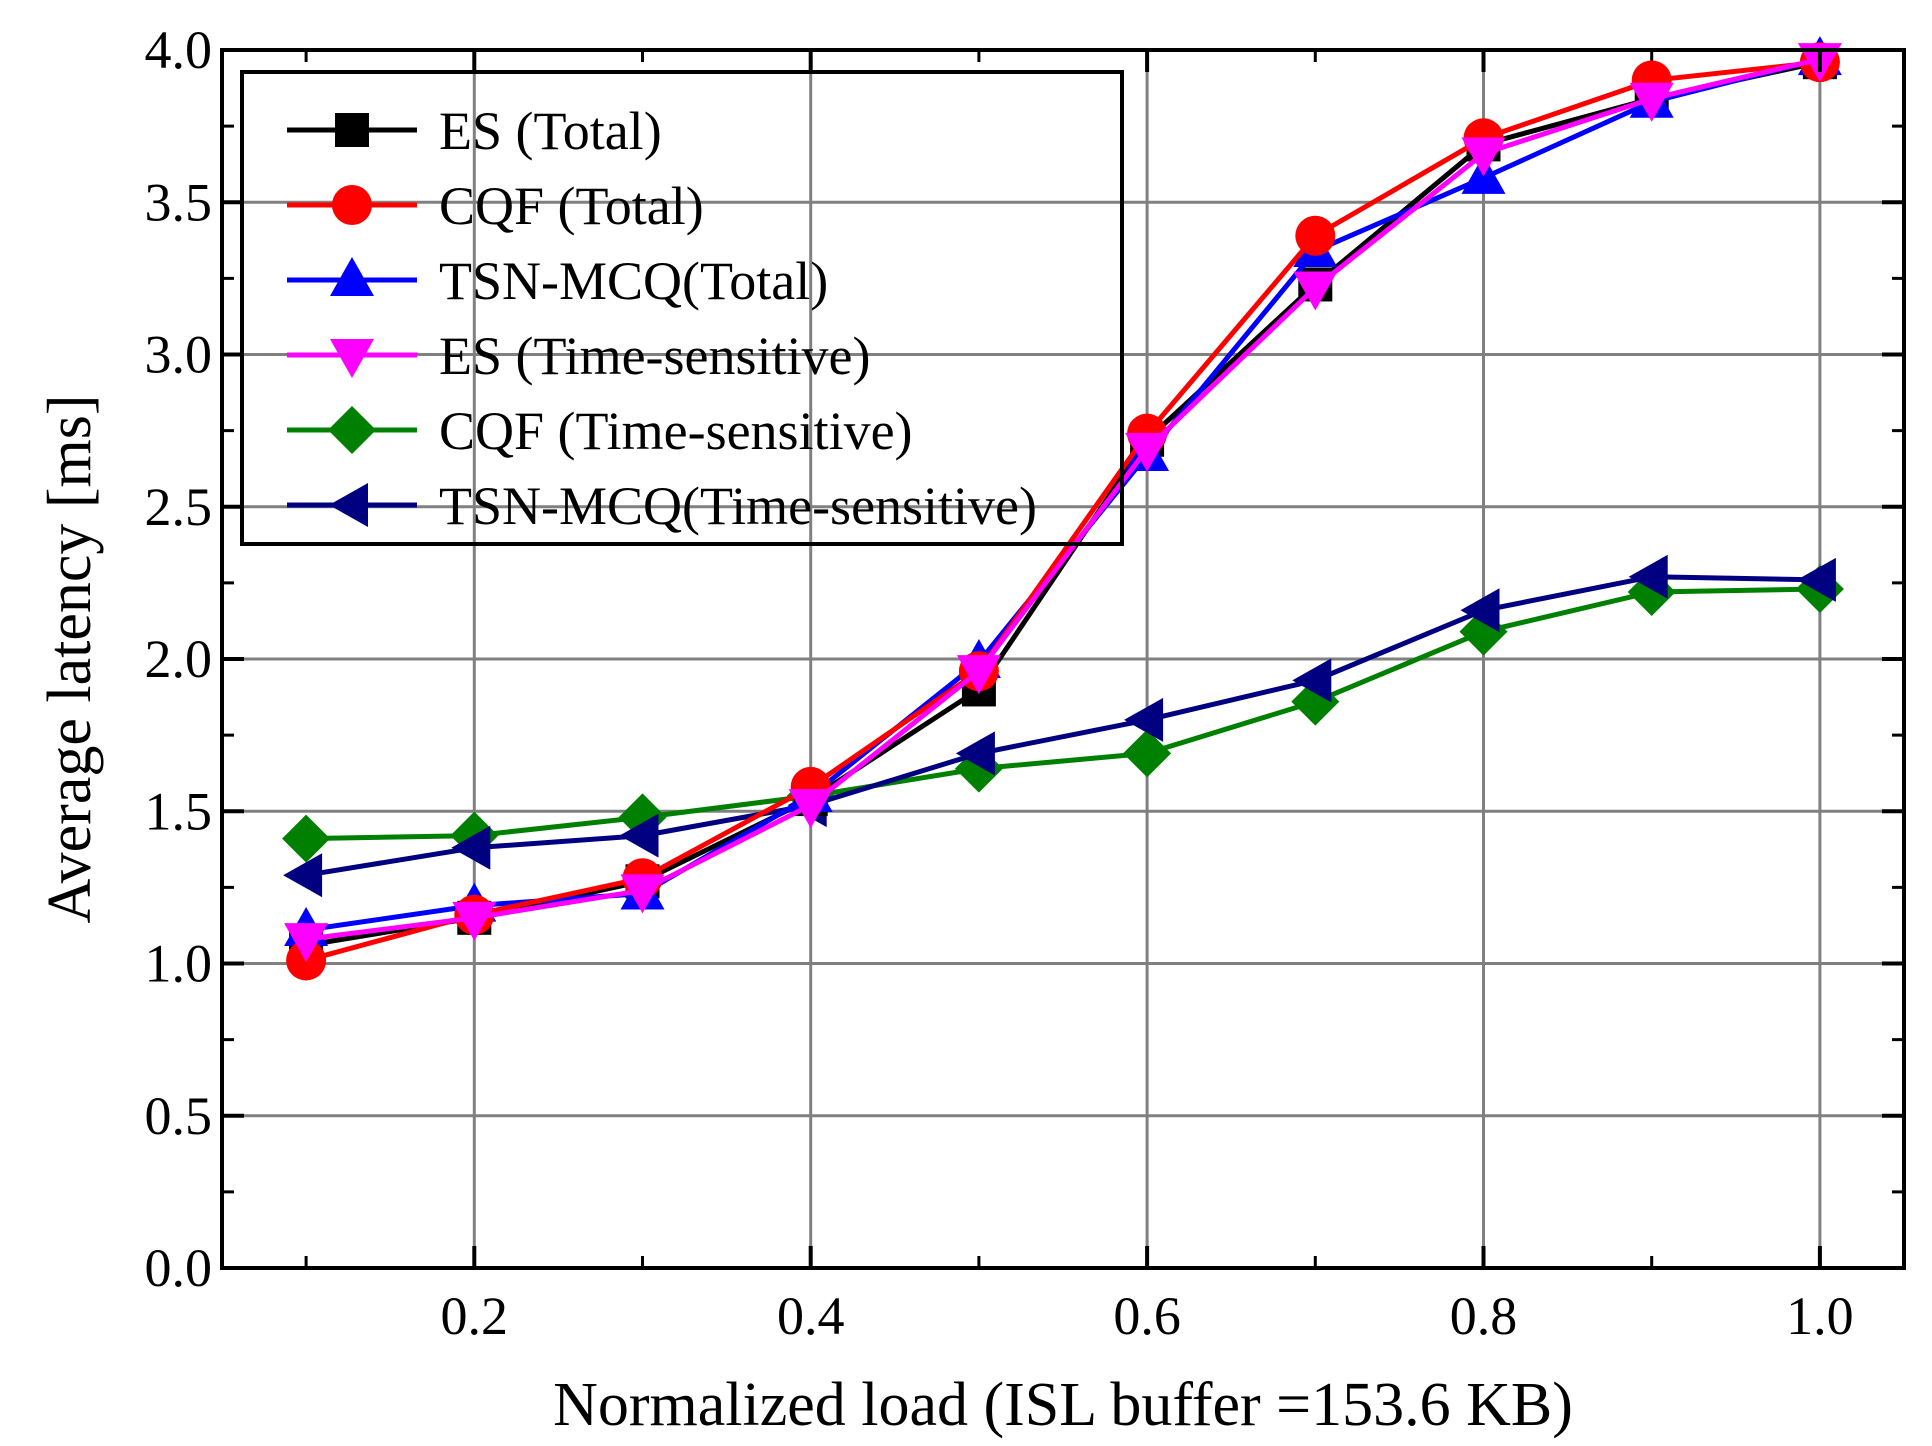 The width and height of the screenshot is (1932, 1446). What do you see at coordinates (1484, 1316) in the screenshot?
I see `x-tick-label: 0.8` at bounding box center [1484, 1316].